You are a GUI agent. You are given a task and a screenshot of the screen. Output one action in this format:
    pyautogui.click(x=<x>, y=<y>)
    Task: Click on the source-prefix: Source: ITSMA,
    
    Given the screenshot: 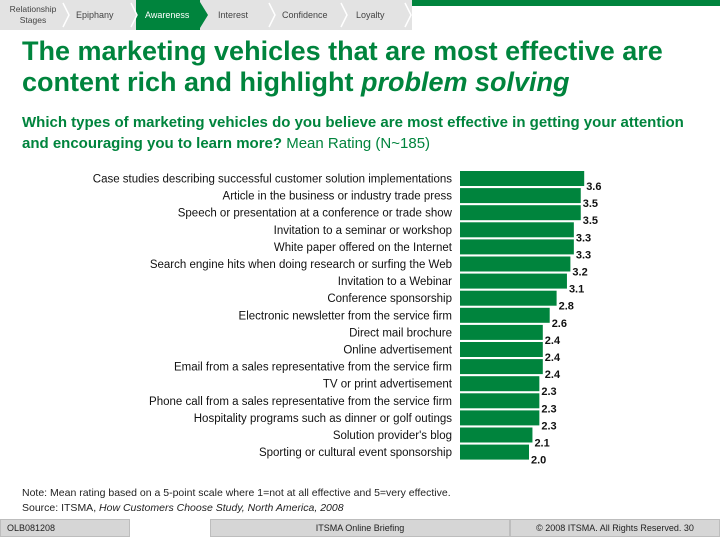 What is the action you would take?
    pyautogui.click(x=61, y=508)
    